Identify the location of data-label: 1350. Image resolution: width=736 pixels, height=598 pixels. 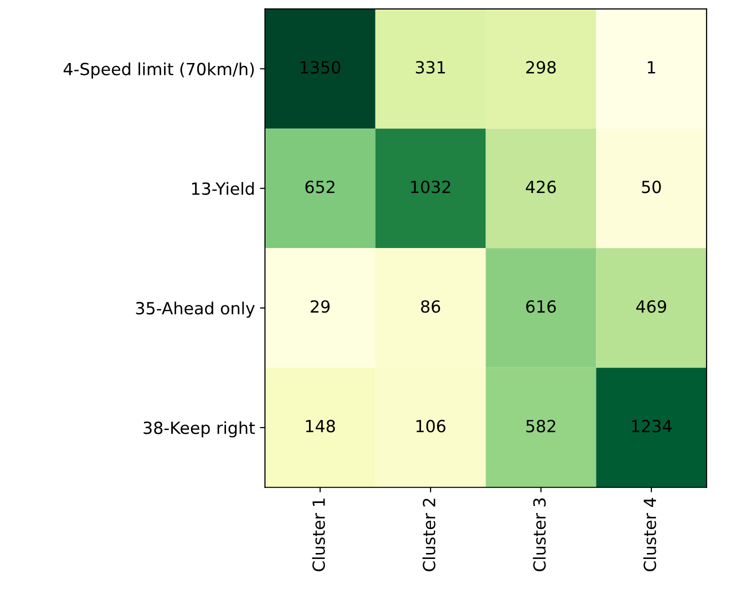
(320, 67).